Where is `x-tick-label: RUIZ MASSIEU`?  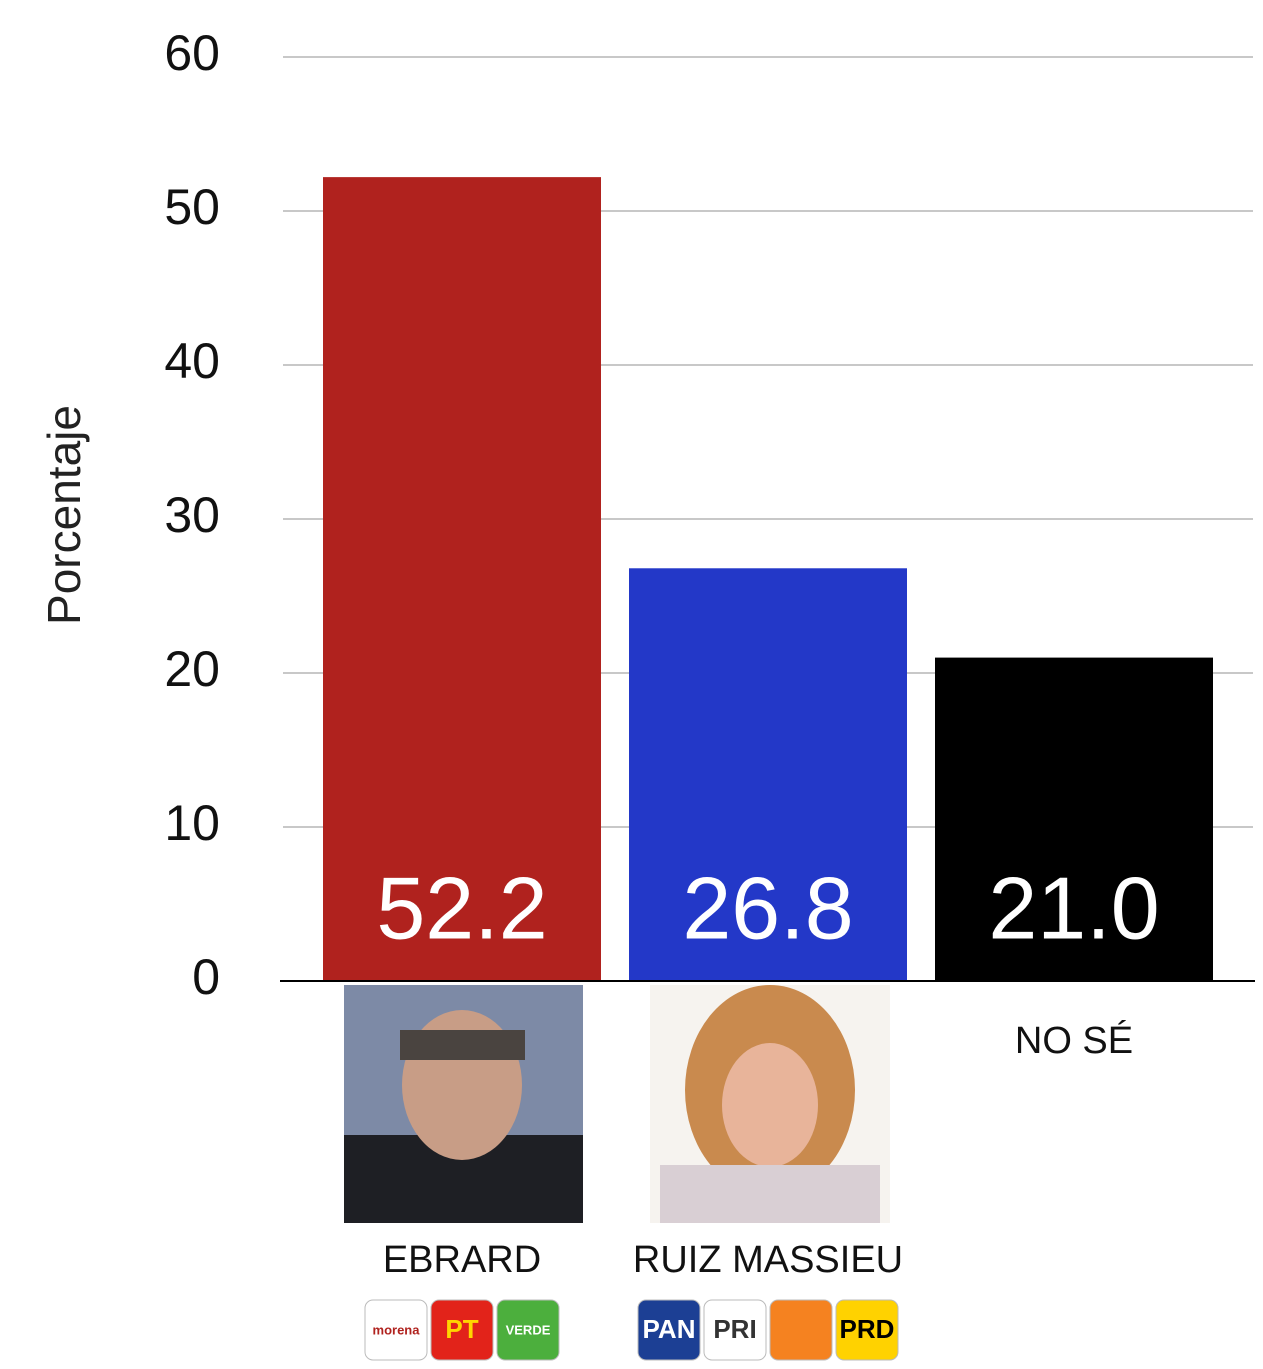
x-tick-label: RUIZ MASSIEU is located at coordinates (768, 1260).